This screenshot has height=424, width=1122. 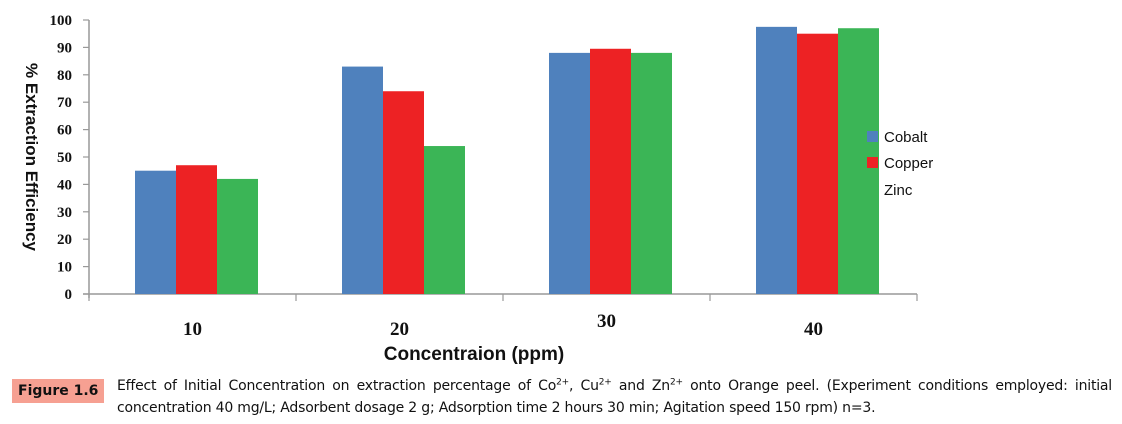 I want to click on legend: Cobalt Copper Zinc, so click(x=900, y=164).